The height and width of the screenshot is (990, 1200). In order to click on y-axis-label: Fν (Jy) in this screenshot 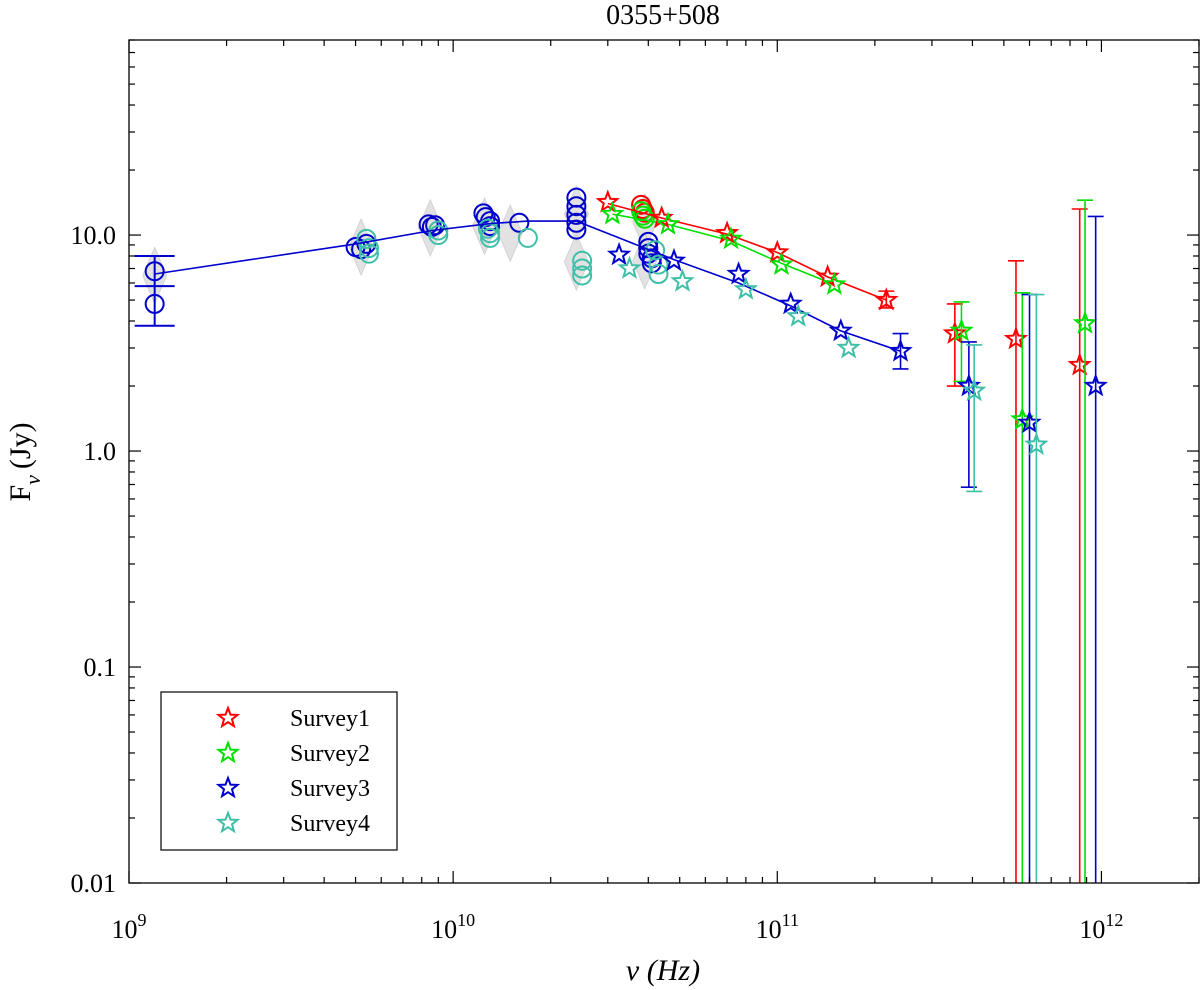, I will do `click(24, 461)`.